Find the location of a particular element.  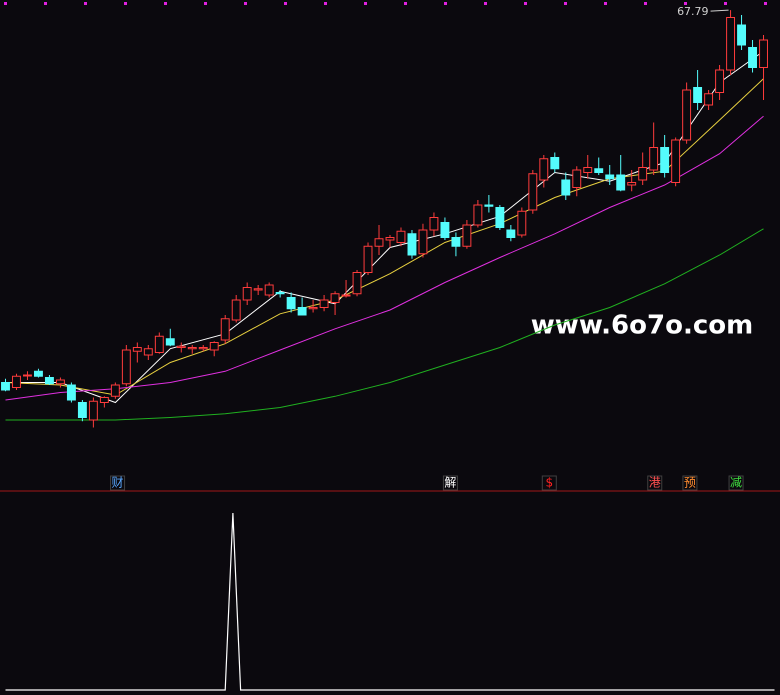

watermark: www.6o7o.com is located at coordinates (642, 326).